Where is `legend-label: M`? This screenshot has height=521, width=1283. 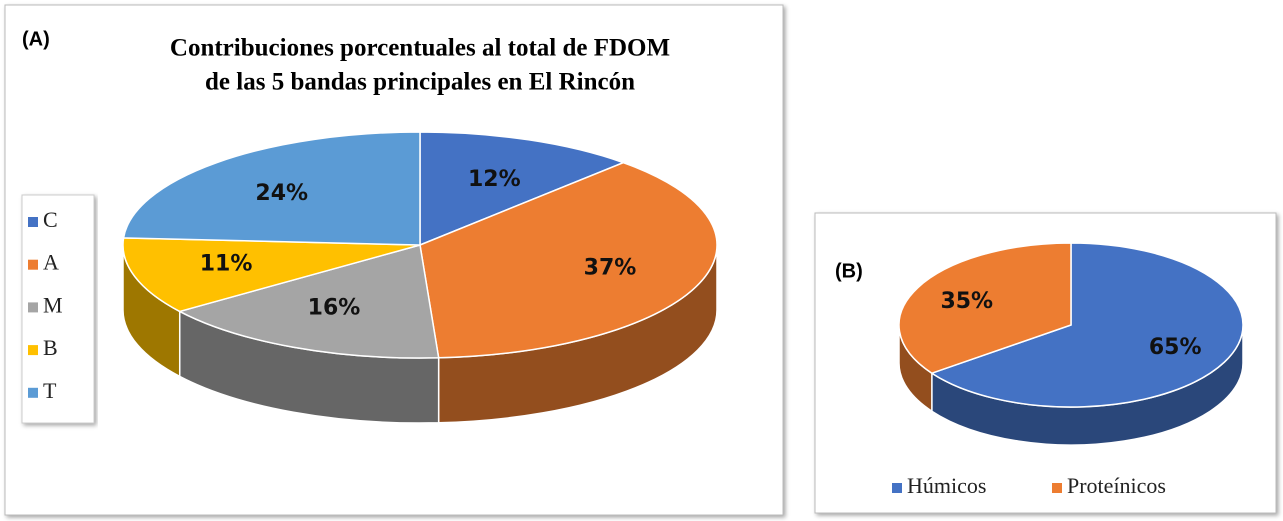
legend-label: M is located at coordinates (53, 304).